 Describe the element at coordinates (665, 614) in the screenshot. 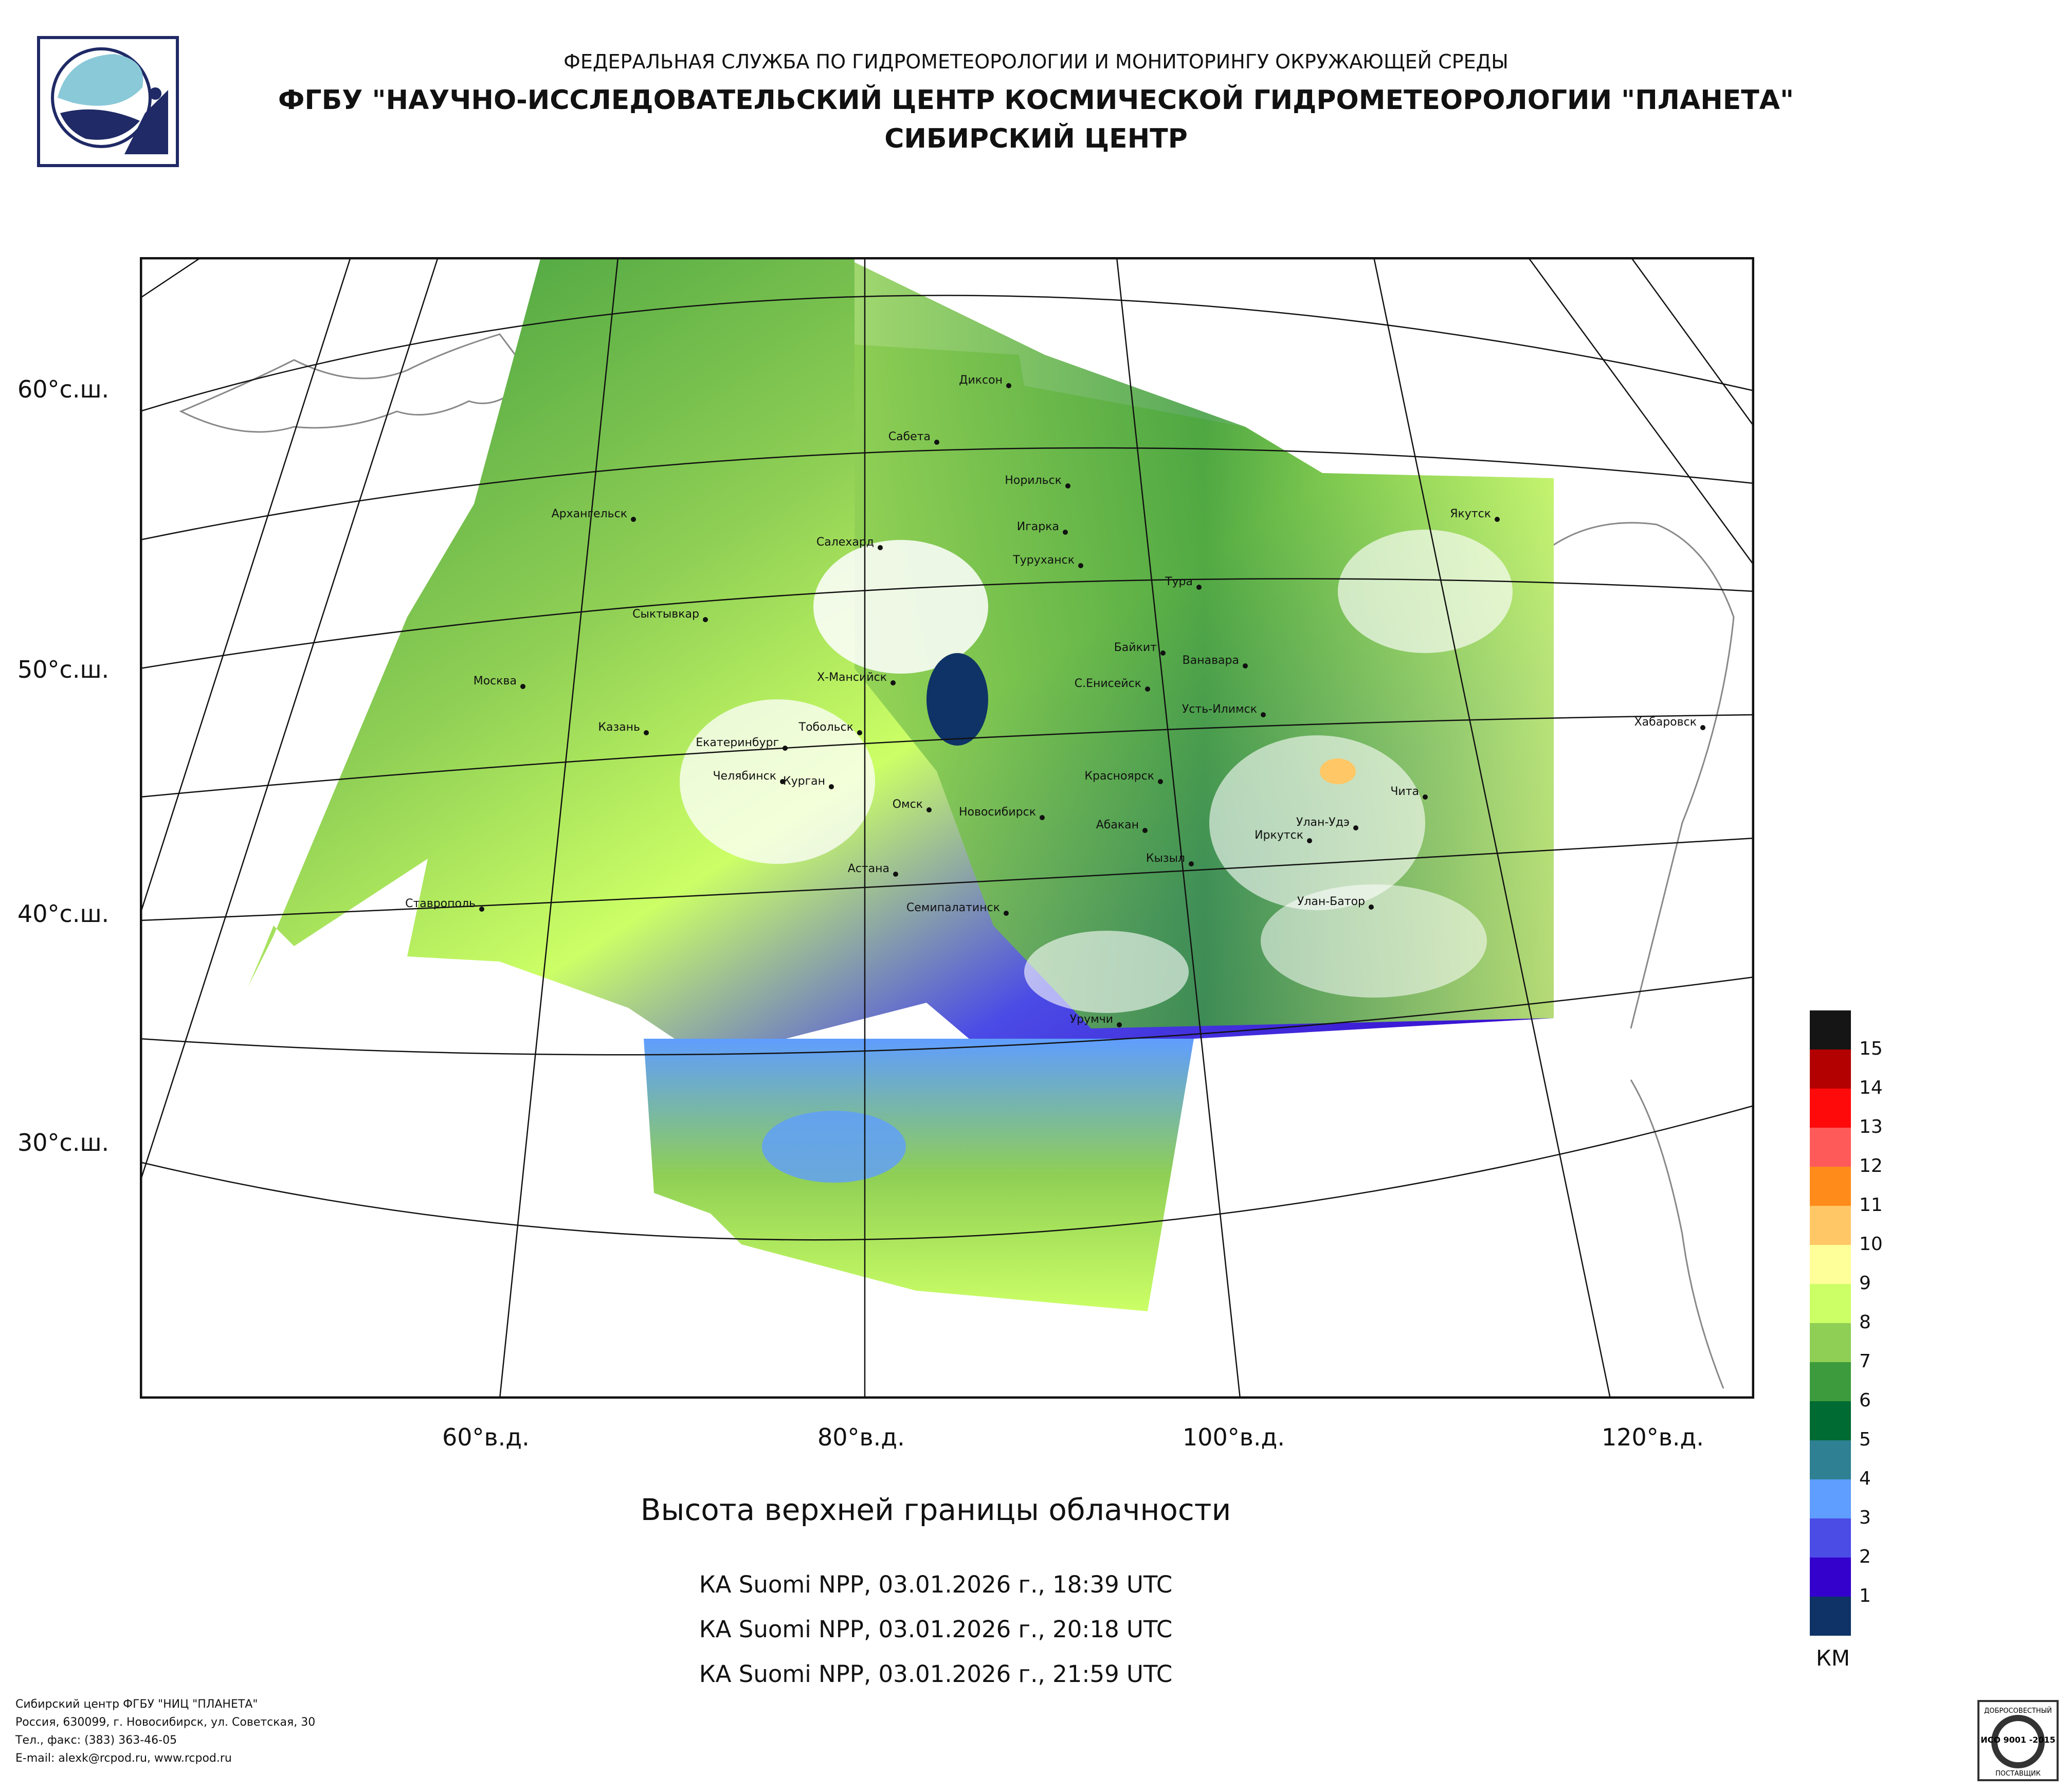

I see `city-label: Сыктывкар` at that location.